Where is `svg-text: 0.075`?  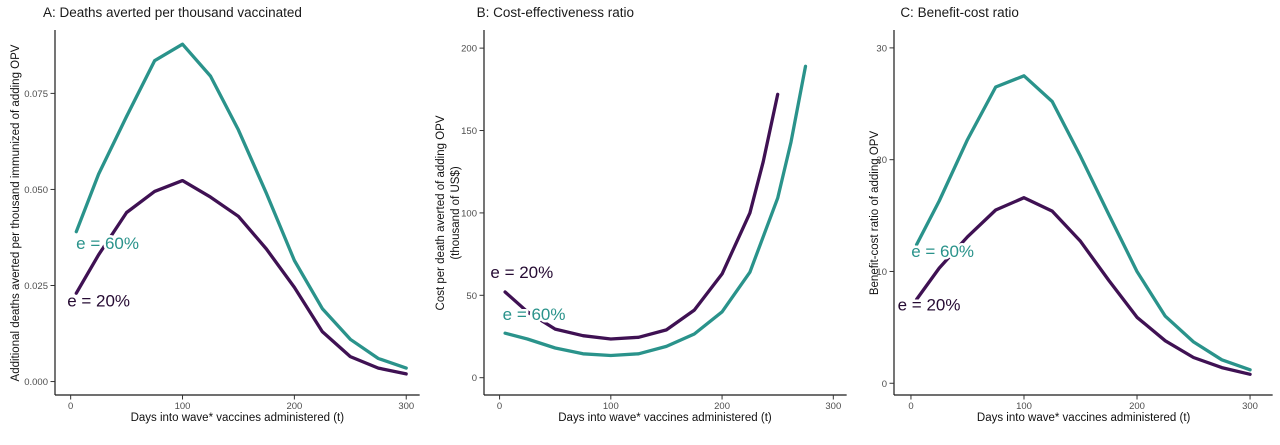 svg-text: 0.075 is located at coordinates (36, 94).